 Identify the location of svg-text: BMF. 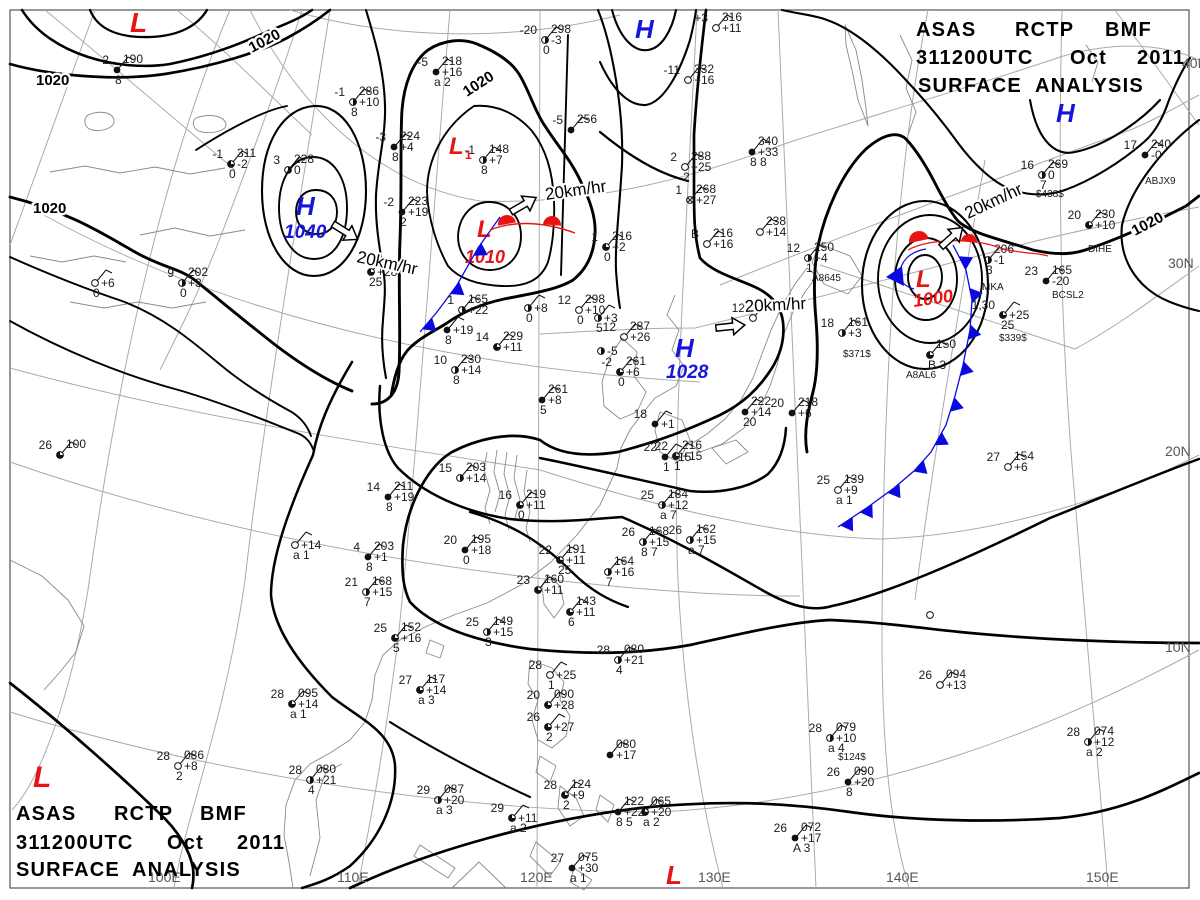
(1128, 30).